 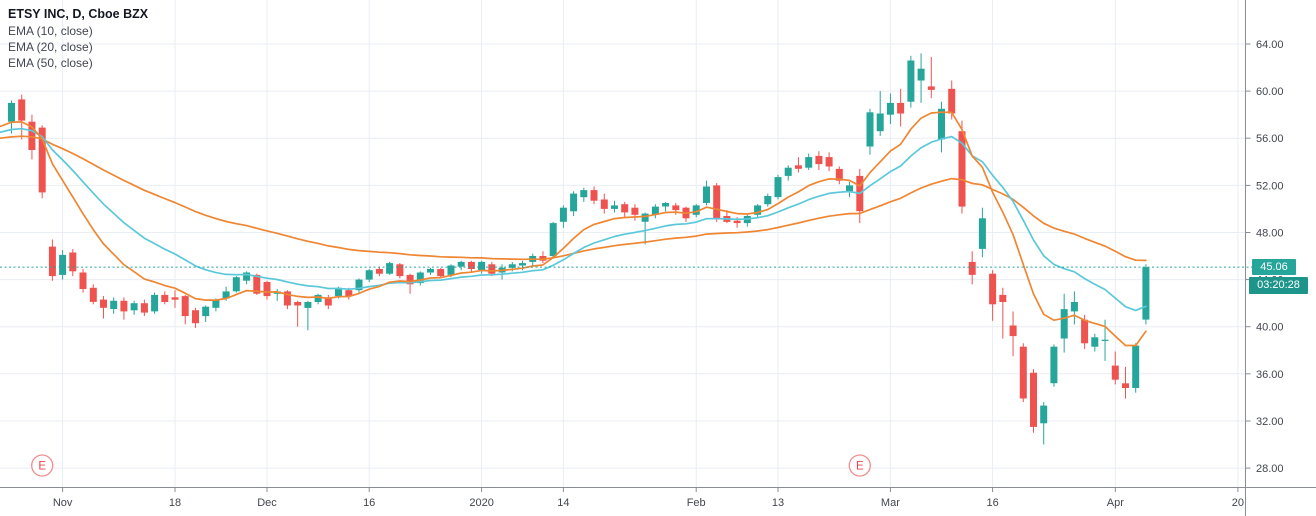 What do you see at coordinates (890, 503) in the screenshot?
I see `time-tick-label: Mar` at bounding box center [890, 503].